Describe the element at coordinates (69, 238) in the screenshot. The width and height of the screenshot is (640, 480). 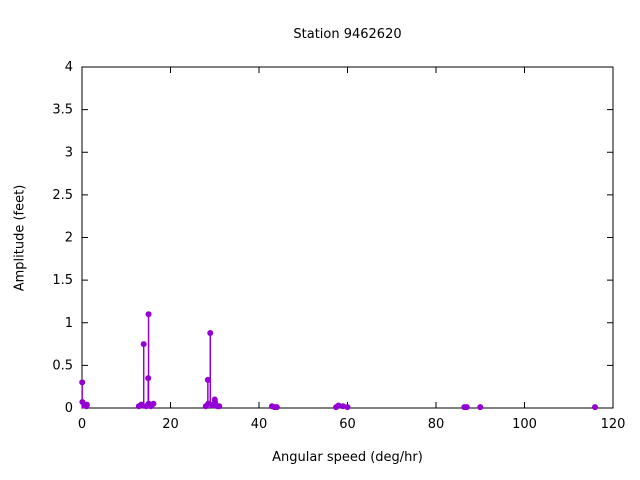
I see `y-tick-label: 2` at that location.